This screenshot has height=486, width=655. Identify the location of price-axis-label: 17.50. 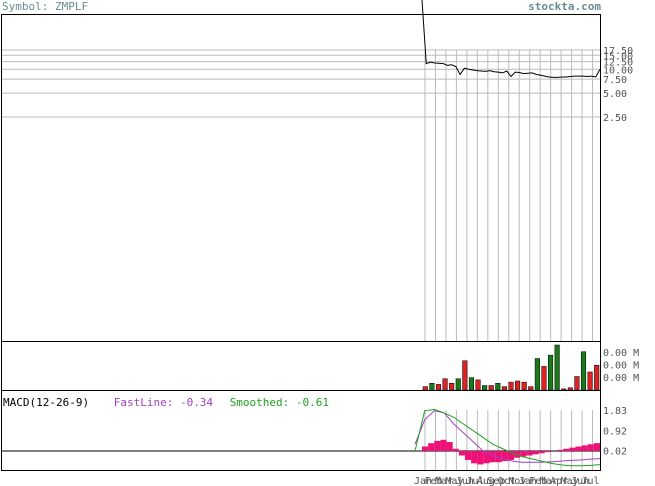
(618, 51).